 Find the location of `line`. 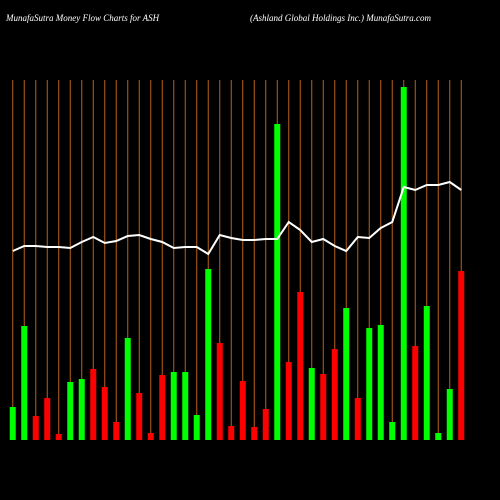

line is located at coordinates (237, 218).